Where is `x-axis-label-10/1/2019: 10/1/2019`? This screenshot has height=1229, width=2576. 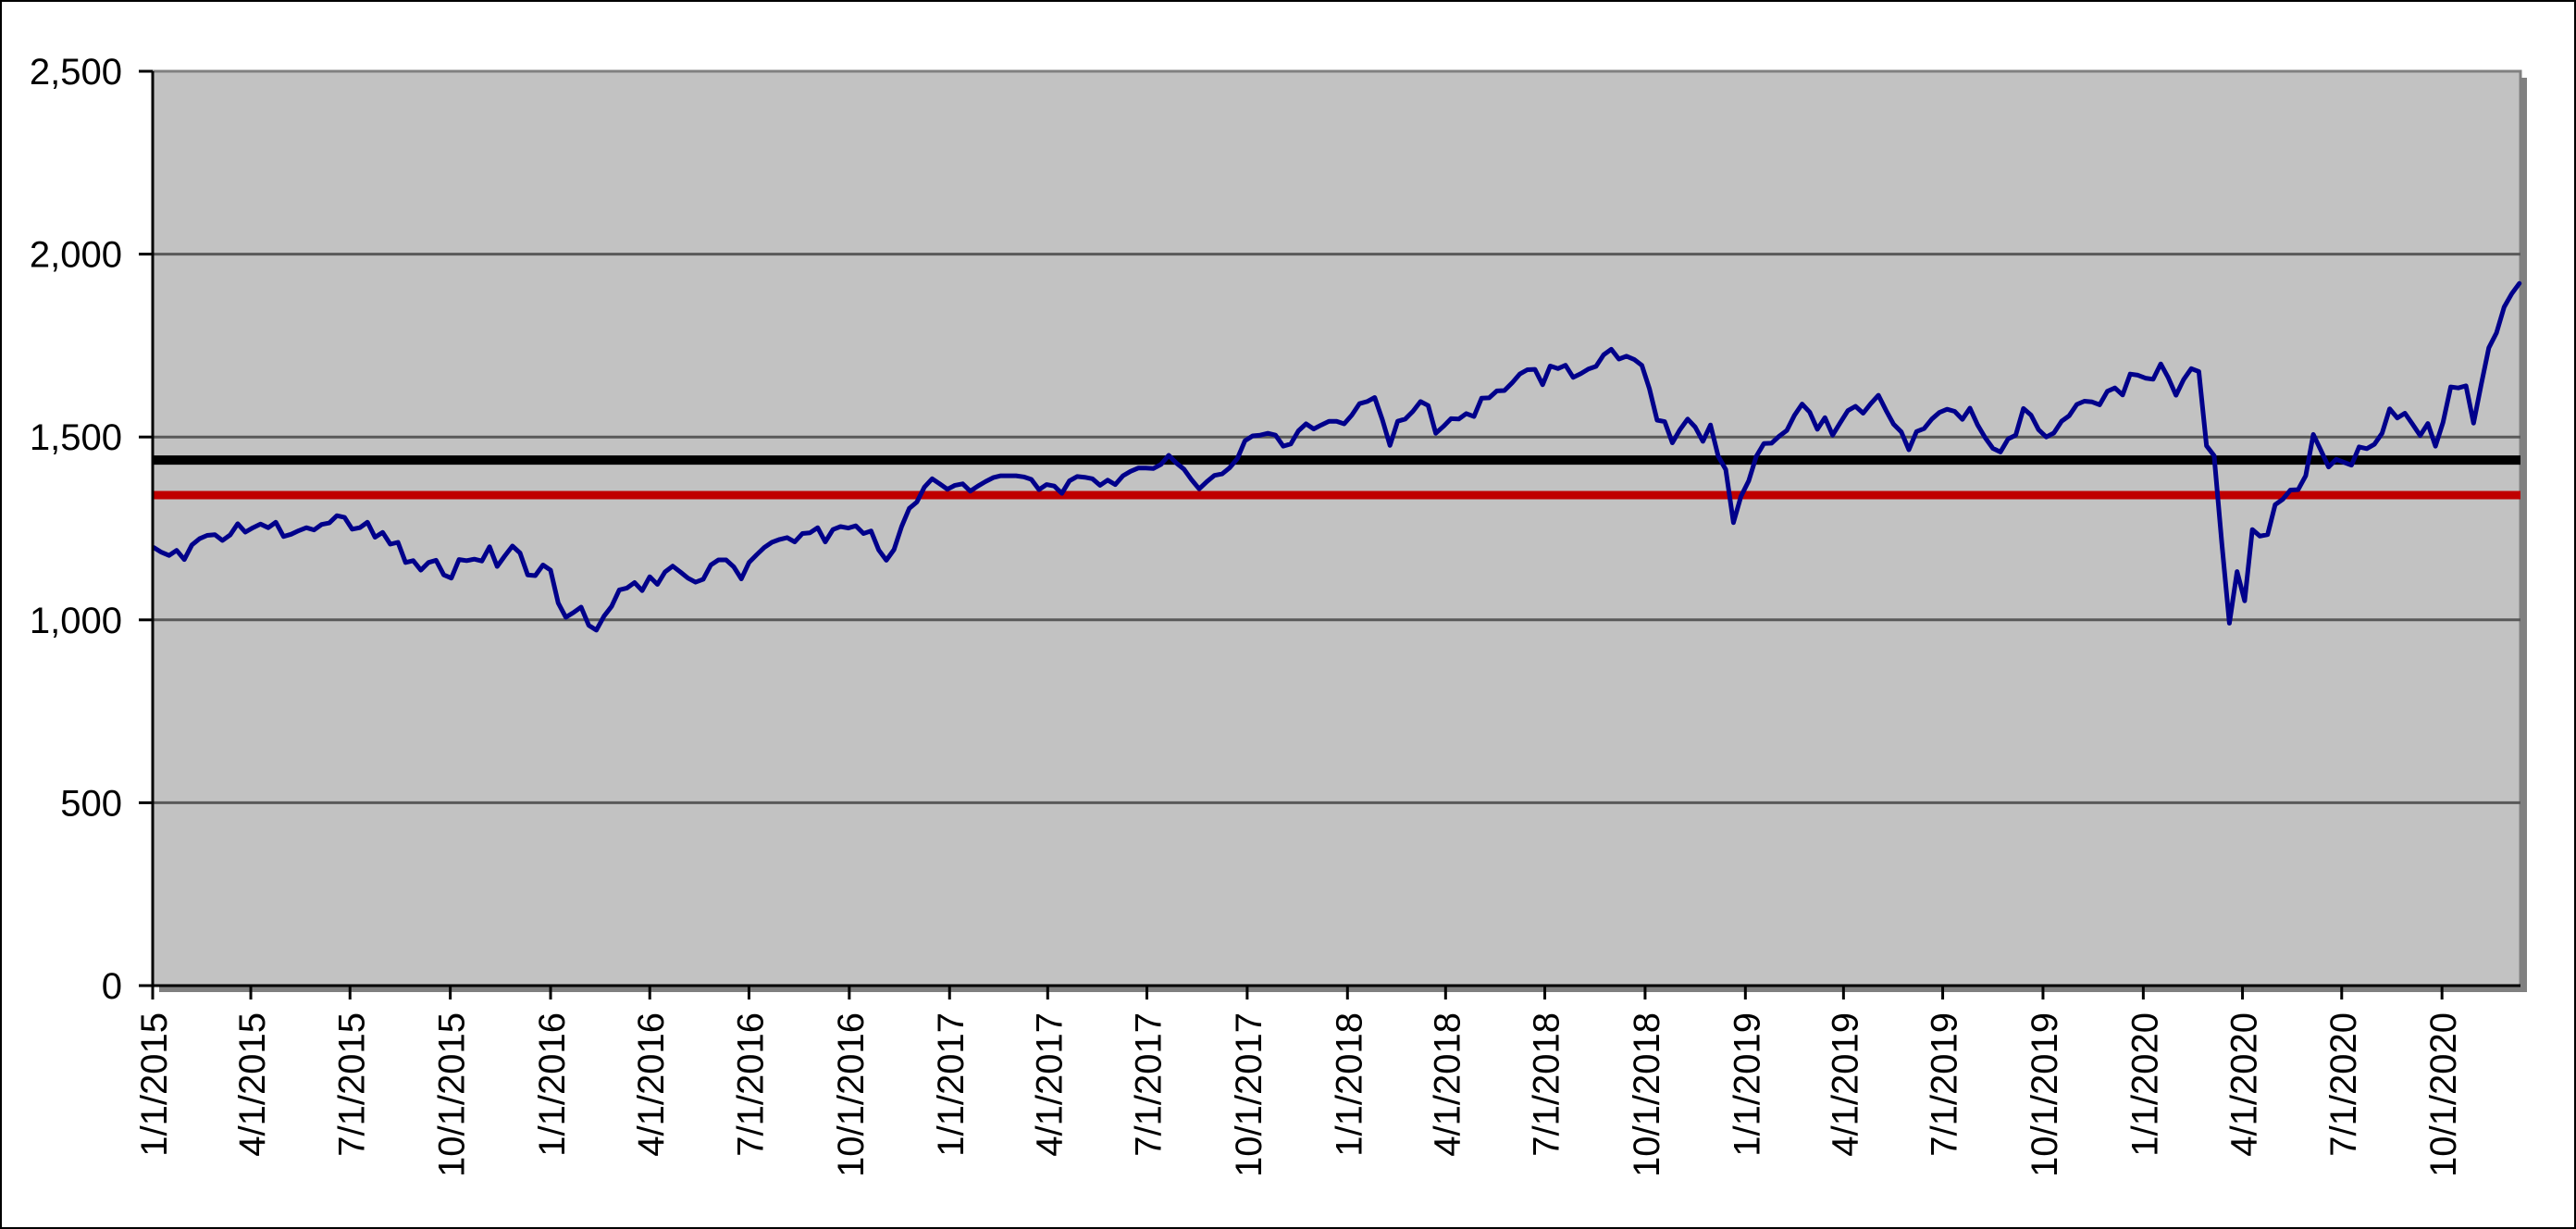 x-axis-label-10/1/2019: 10/1/2019 is located at coordinates (2045, 1094).